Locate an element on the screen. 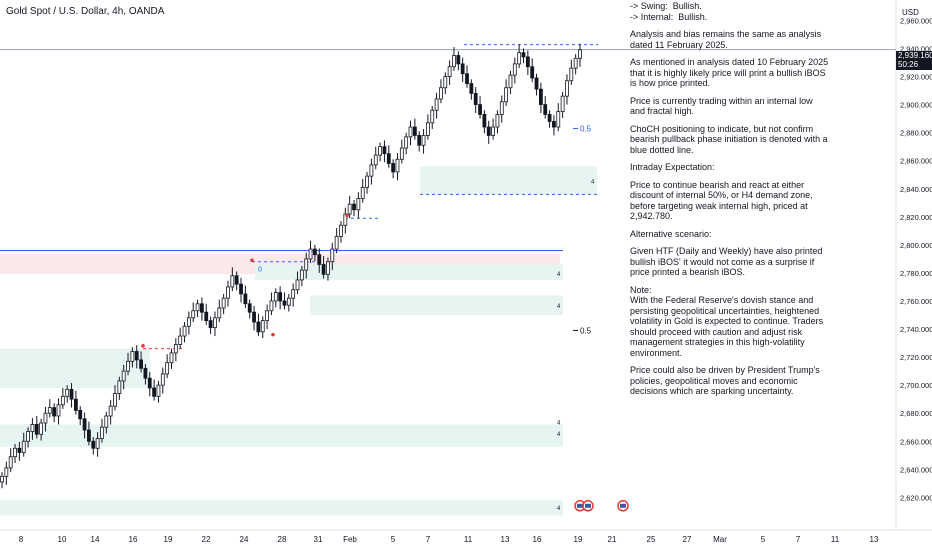  y-tick-label: 2,720.000 is located at coordinates (916, 357).